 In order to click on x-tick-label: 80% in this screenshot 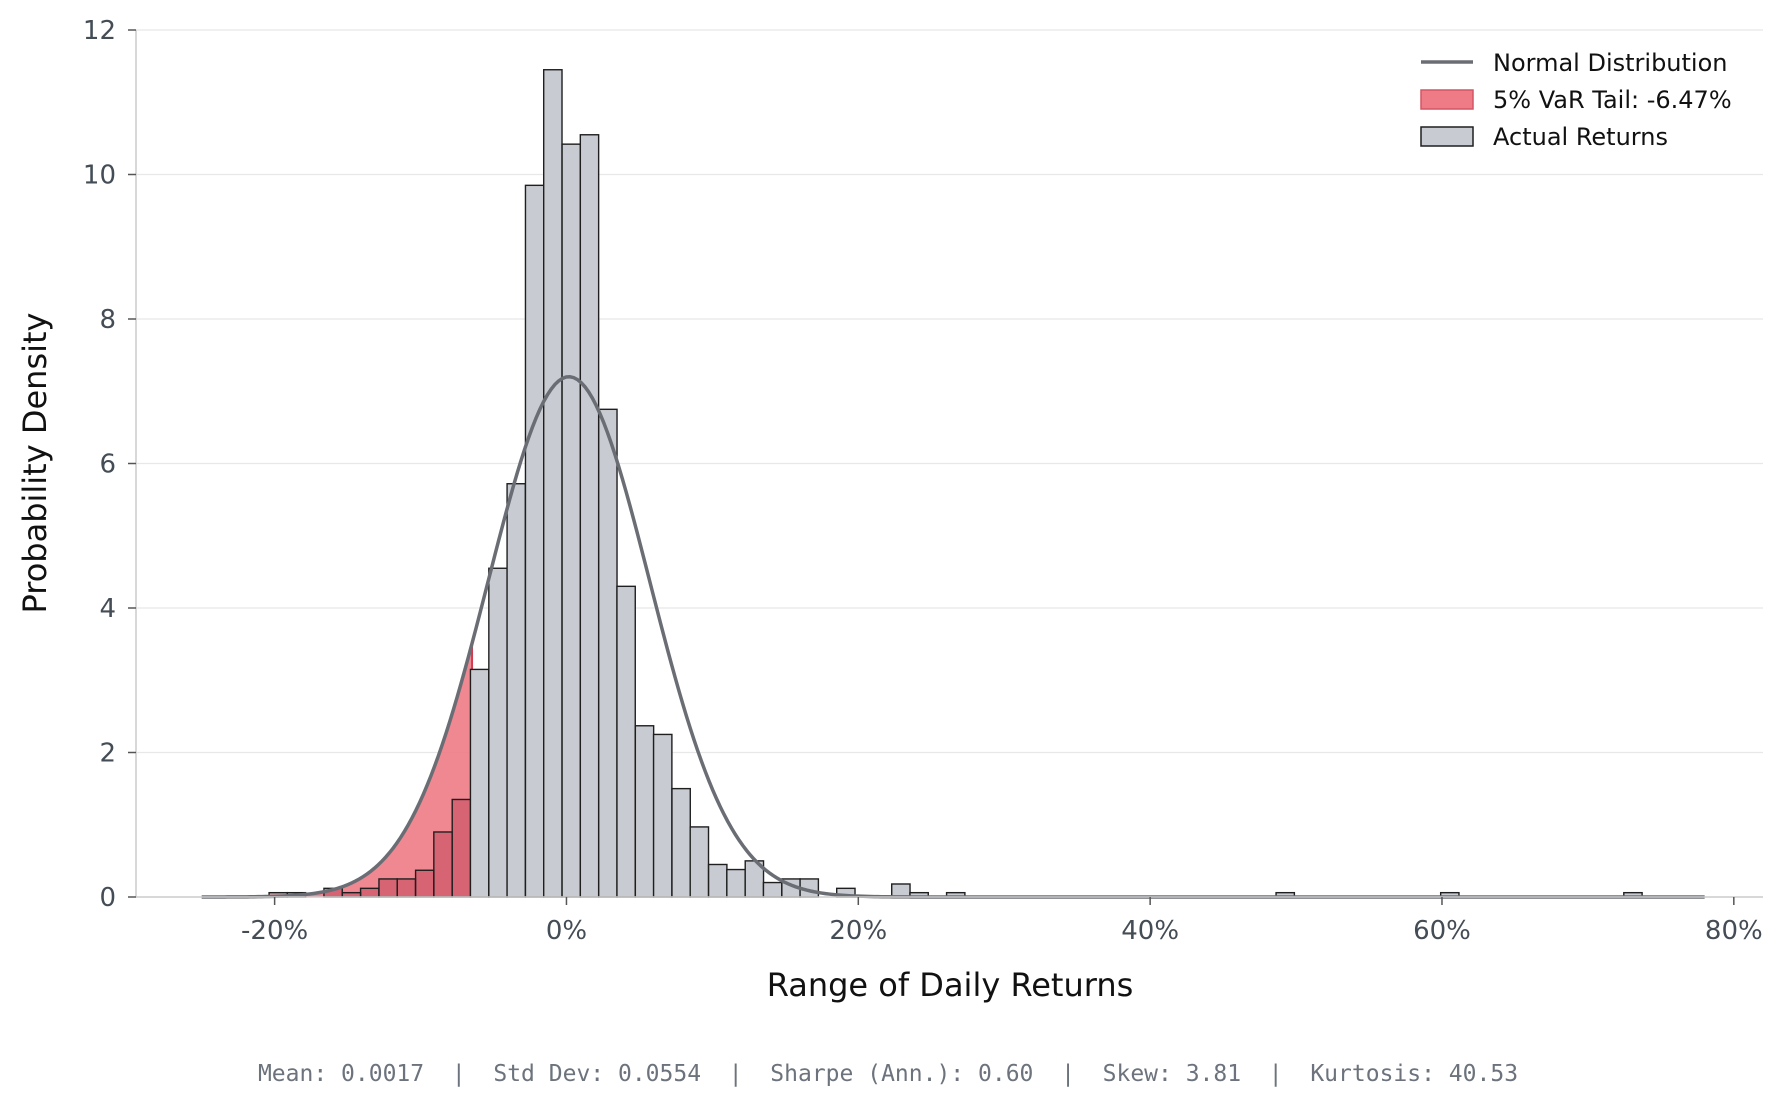, I will do `click(1734, 931)`.